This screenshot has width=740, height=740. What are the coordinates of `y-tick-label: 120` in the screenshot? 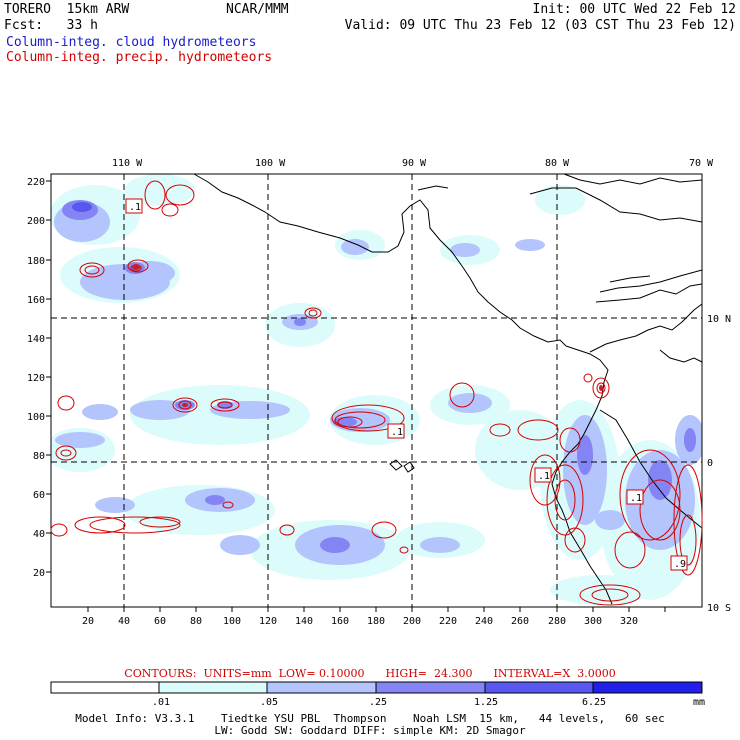 It's located at (36, 378).